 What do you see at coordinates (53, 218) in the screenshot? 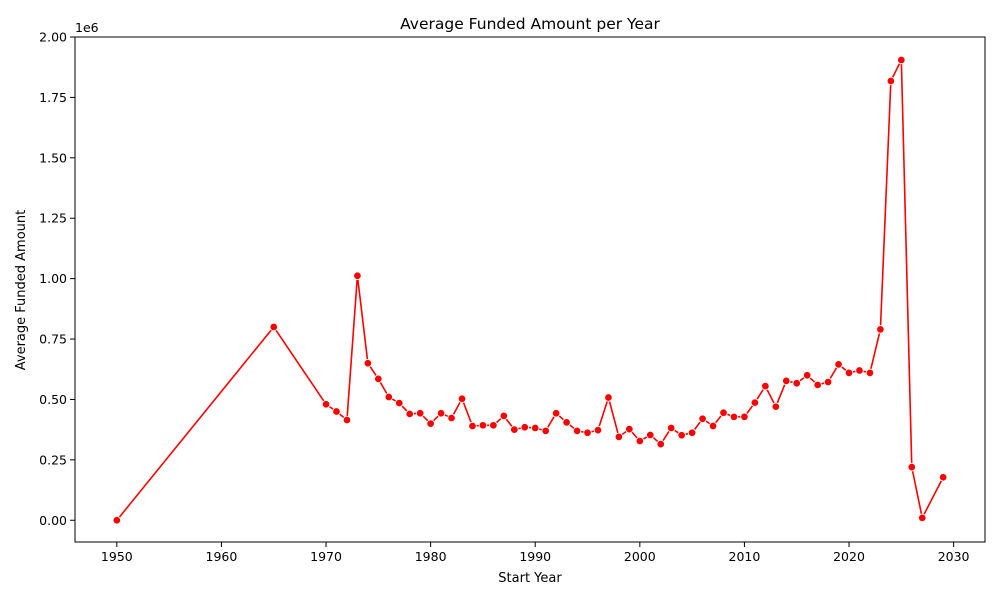
I see `y-tick-label: 1.25` at bounding box center [53, 218].